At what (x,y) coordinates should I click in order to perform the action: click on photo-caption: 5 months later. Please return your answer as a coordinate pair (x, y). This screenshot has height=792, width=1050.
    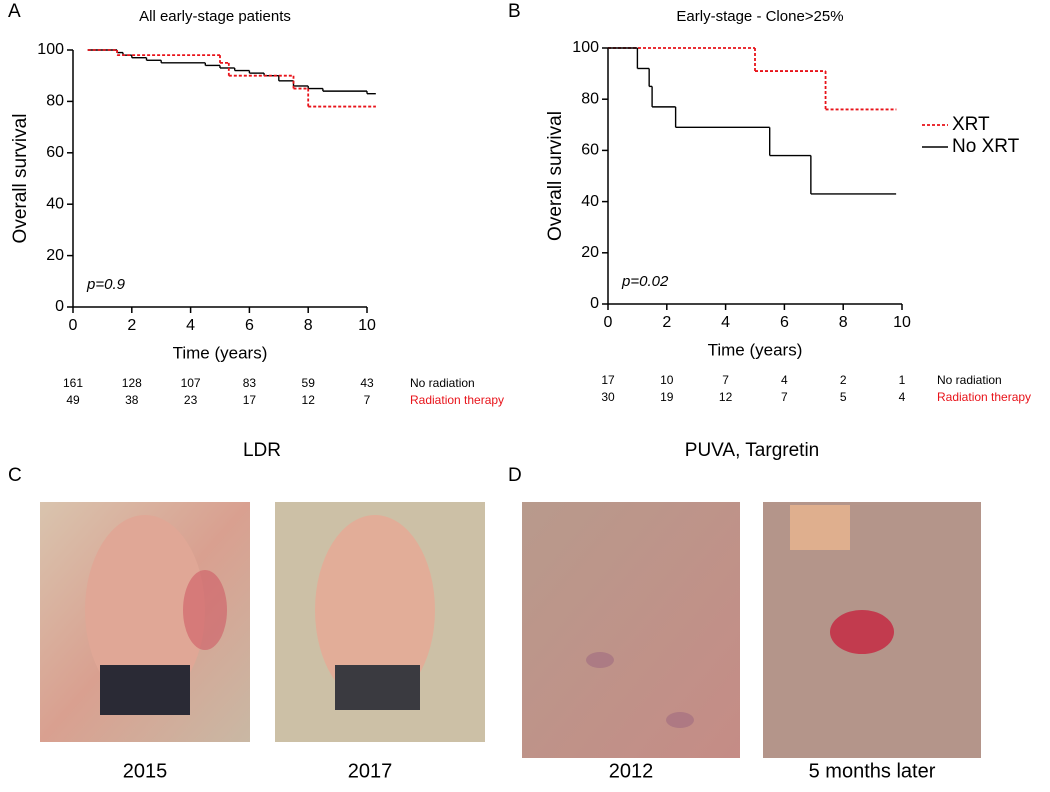
    Looking at the image, I should click on (872, 771).